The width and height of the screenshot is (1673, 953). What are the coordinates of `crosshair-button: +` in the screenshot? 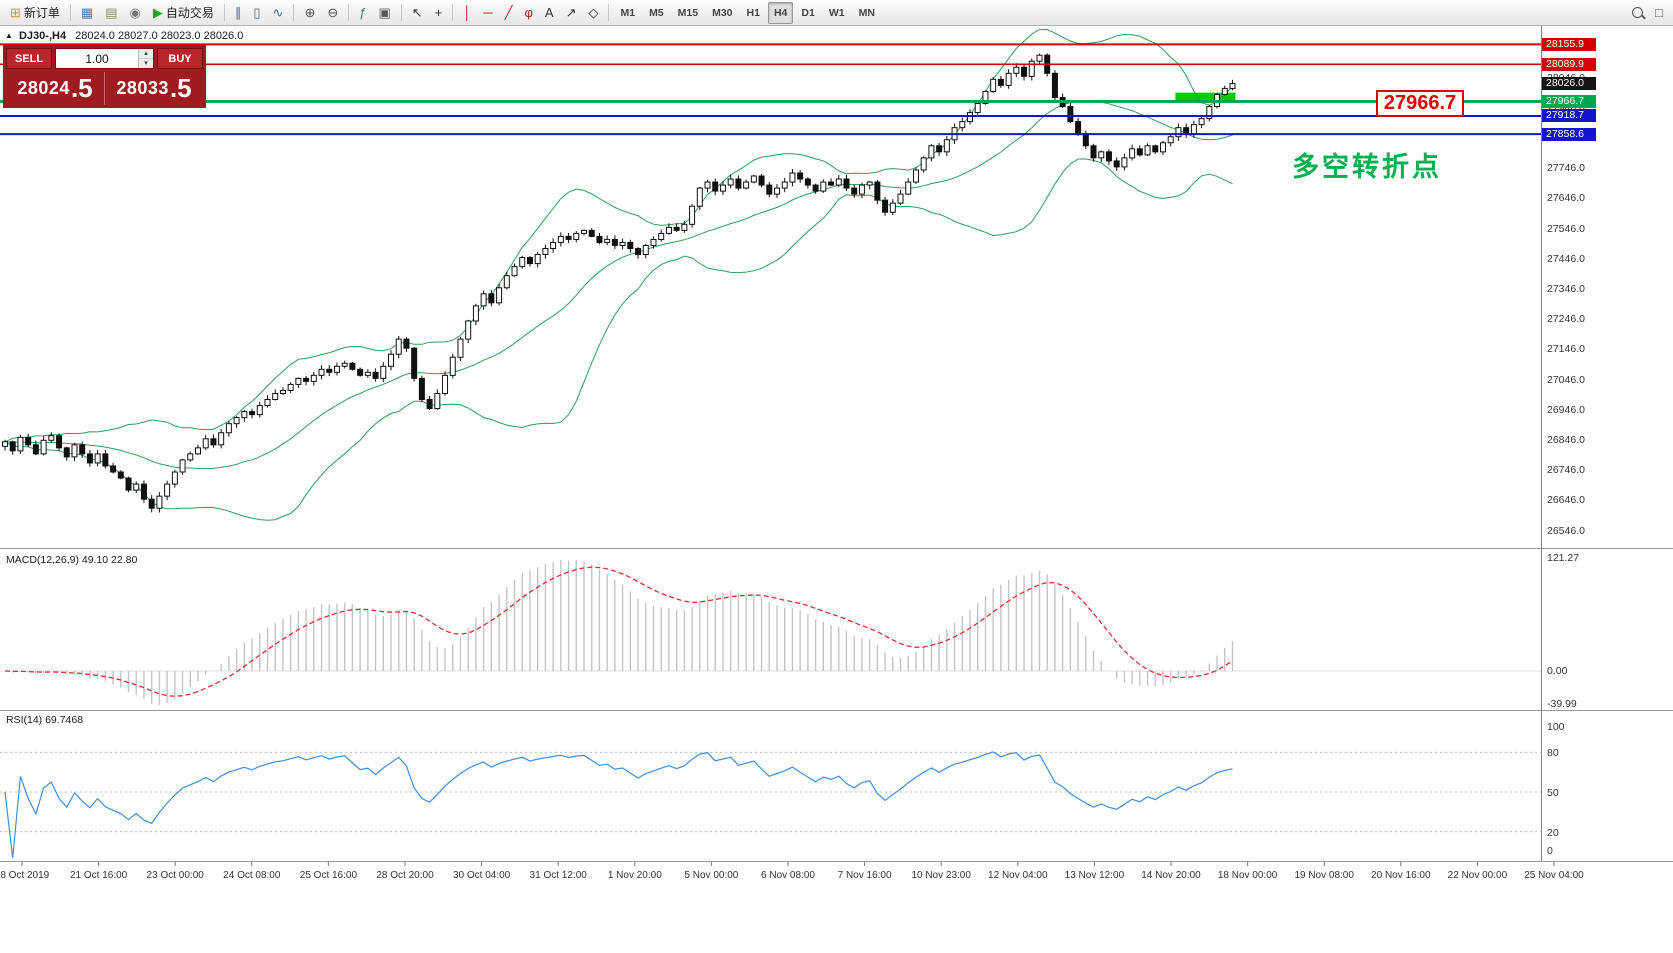 It's located at (439, 13).